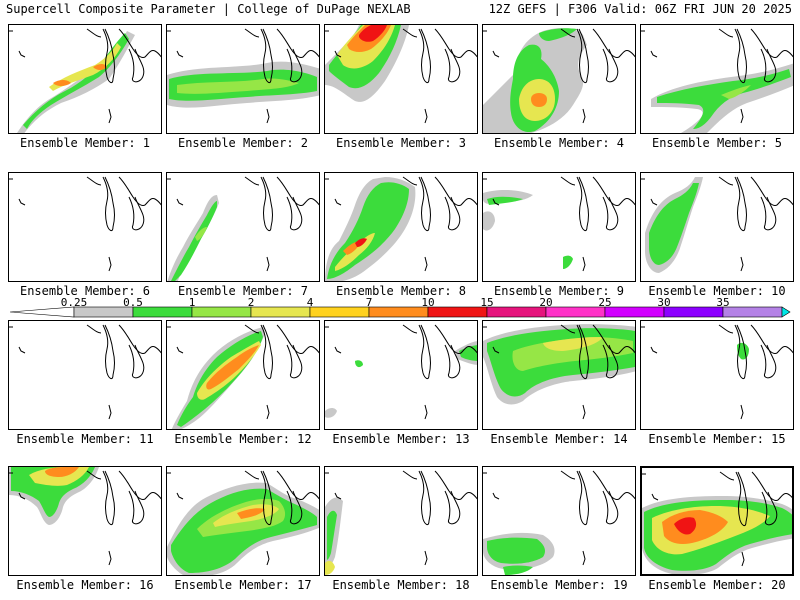  I want to click on legend-bar, so click(400, 312).